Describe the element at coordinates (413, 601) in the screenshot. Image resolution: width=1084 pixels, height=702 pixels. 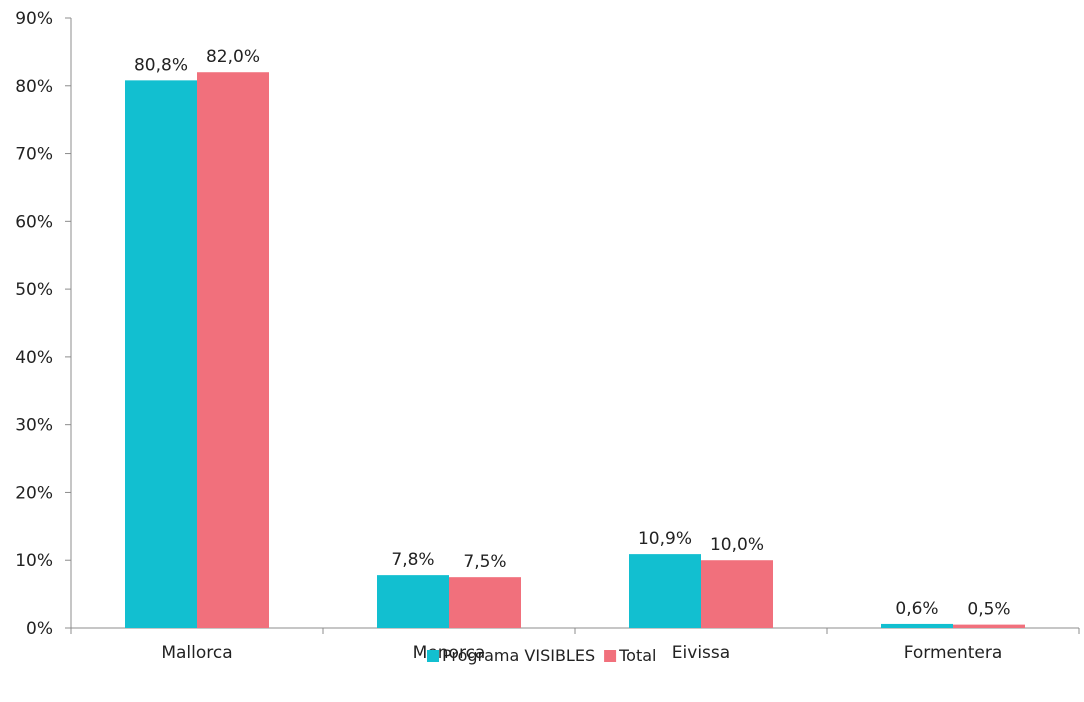
I see `bar-menorca-programa-visibles` at that location.